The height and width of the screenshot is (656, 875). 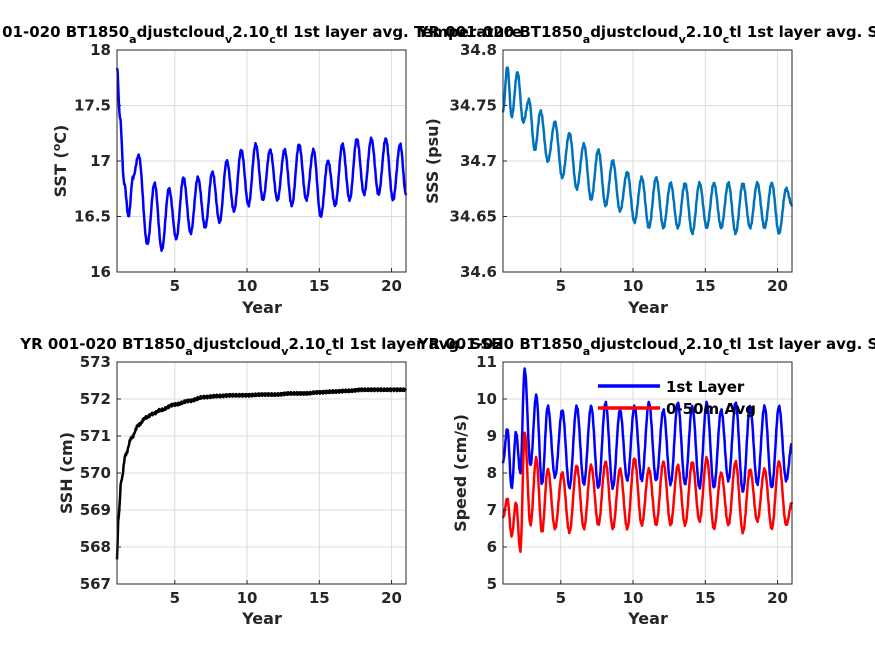 I want to click on speed-ytick-label: 6, so click(x=492, y=547).